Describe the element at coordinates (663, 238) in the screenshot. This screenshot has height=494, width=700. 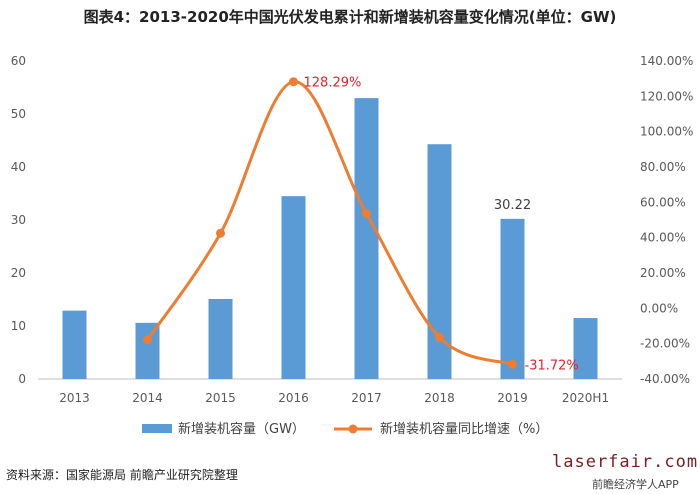
I see `y-right-tick-label: 40.00%` at that location.